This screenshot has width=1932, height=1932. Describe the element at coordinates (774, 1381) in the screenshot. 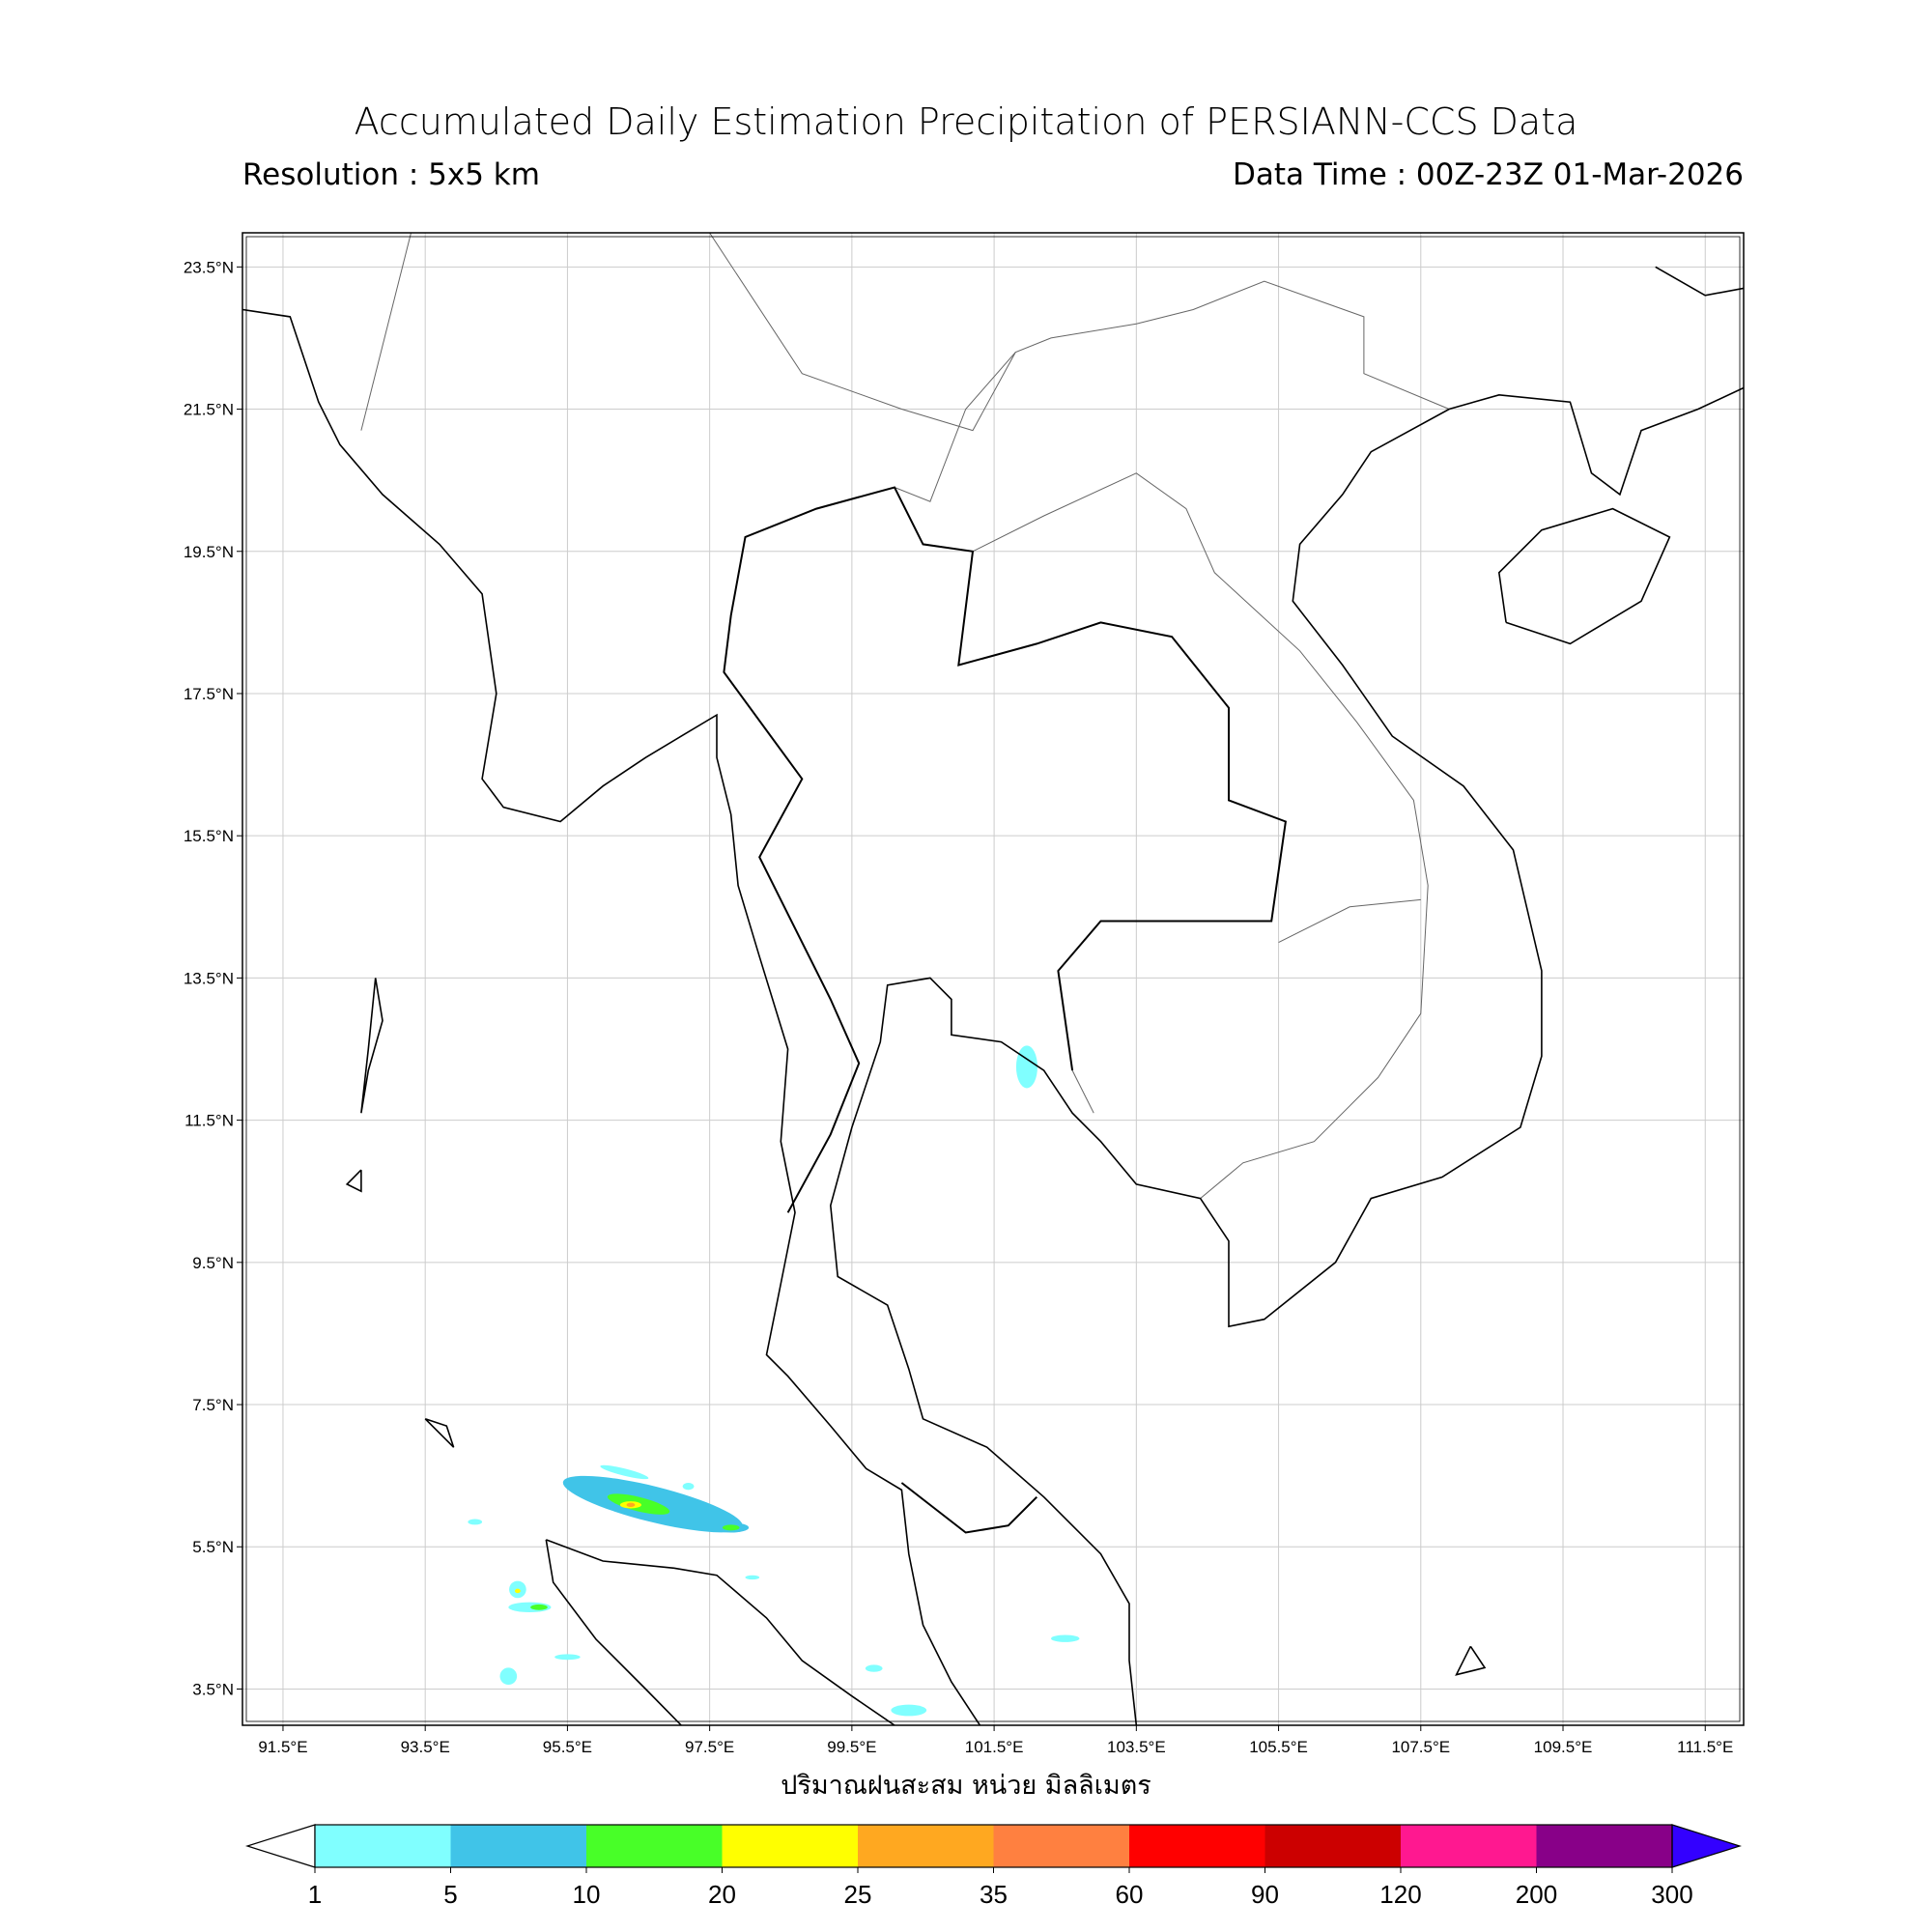

I see `rain-layer` at that location.